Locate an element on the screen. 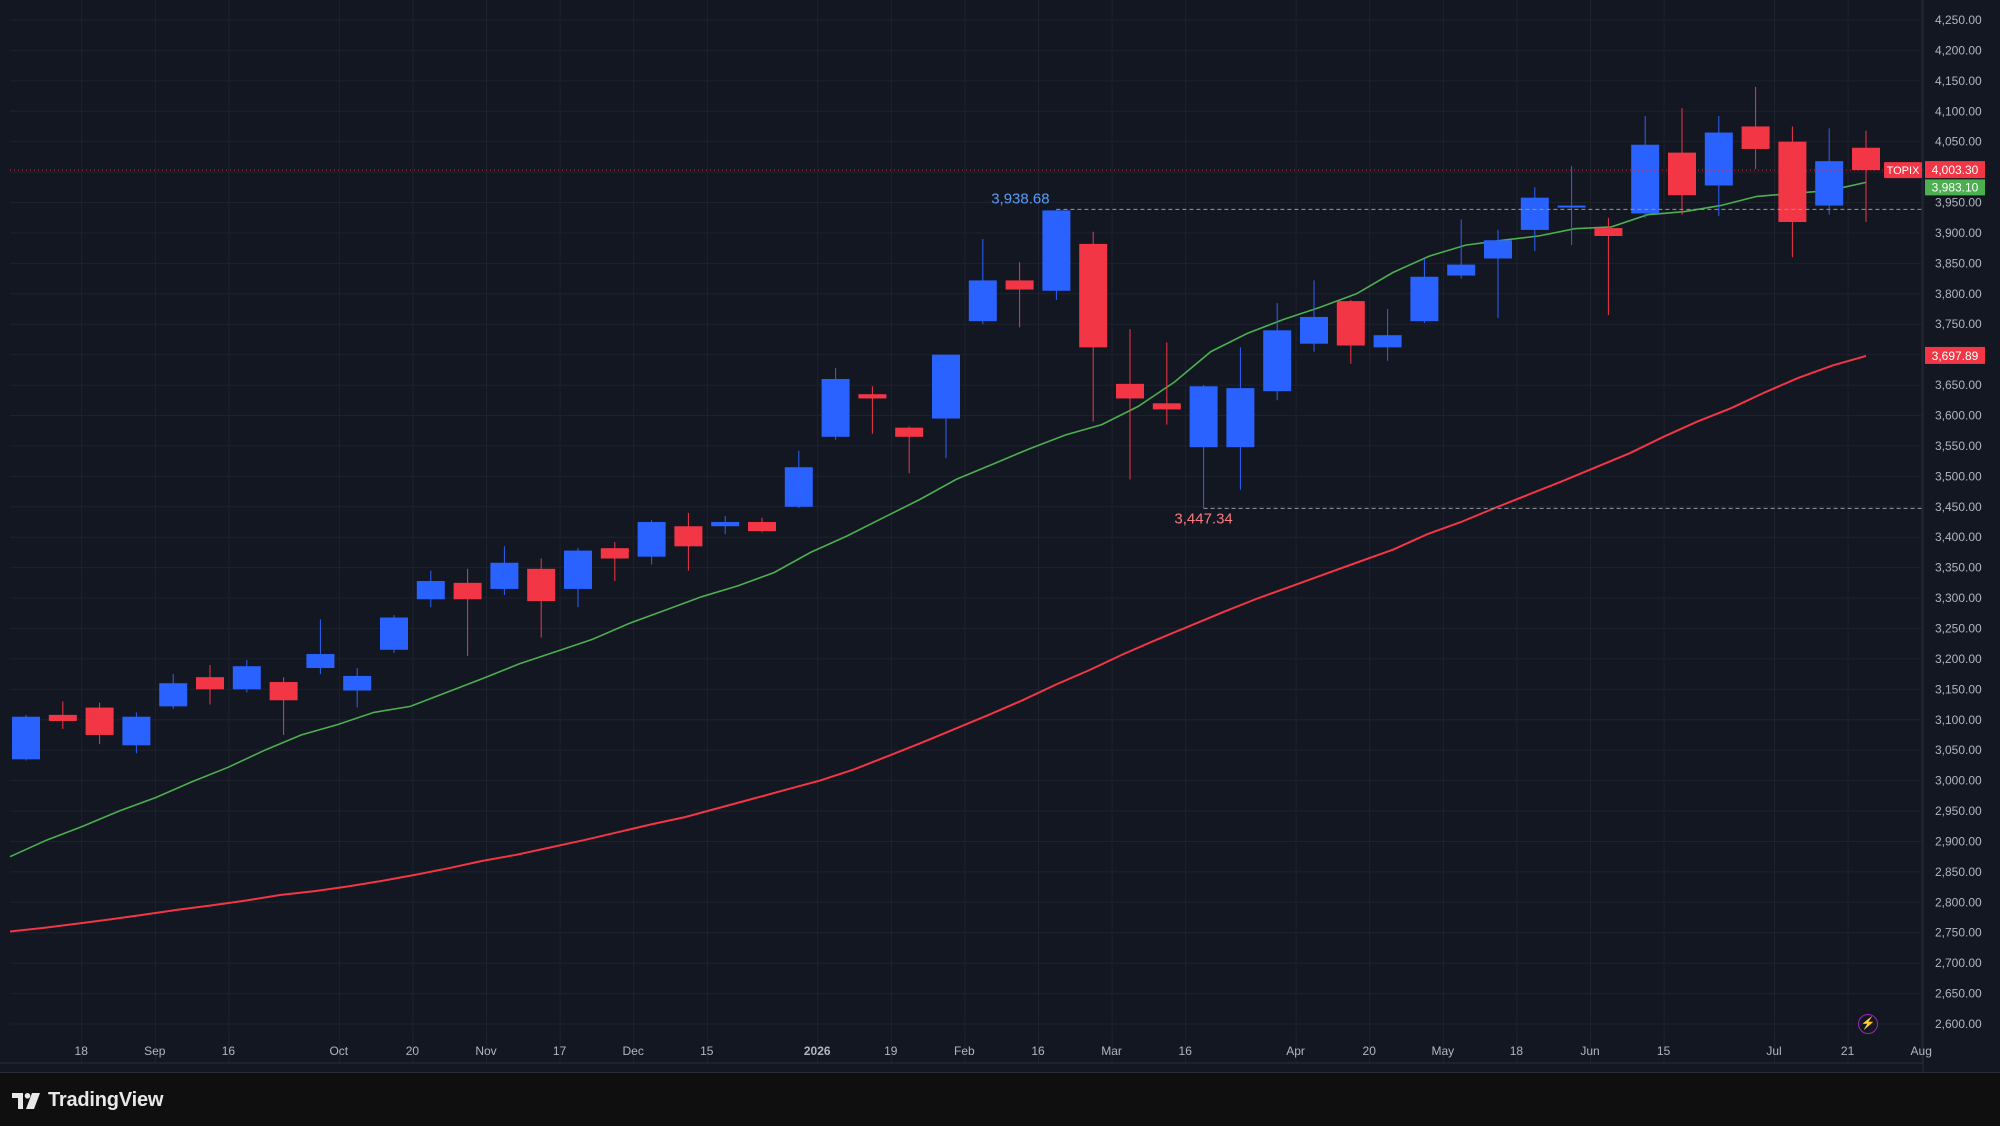 This screenshot has height=1126, width=2000. y-tick-label: 3,900.00 is located at coordinates (1958, 233).